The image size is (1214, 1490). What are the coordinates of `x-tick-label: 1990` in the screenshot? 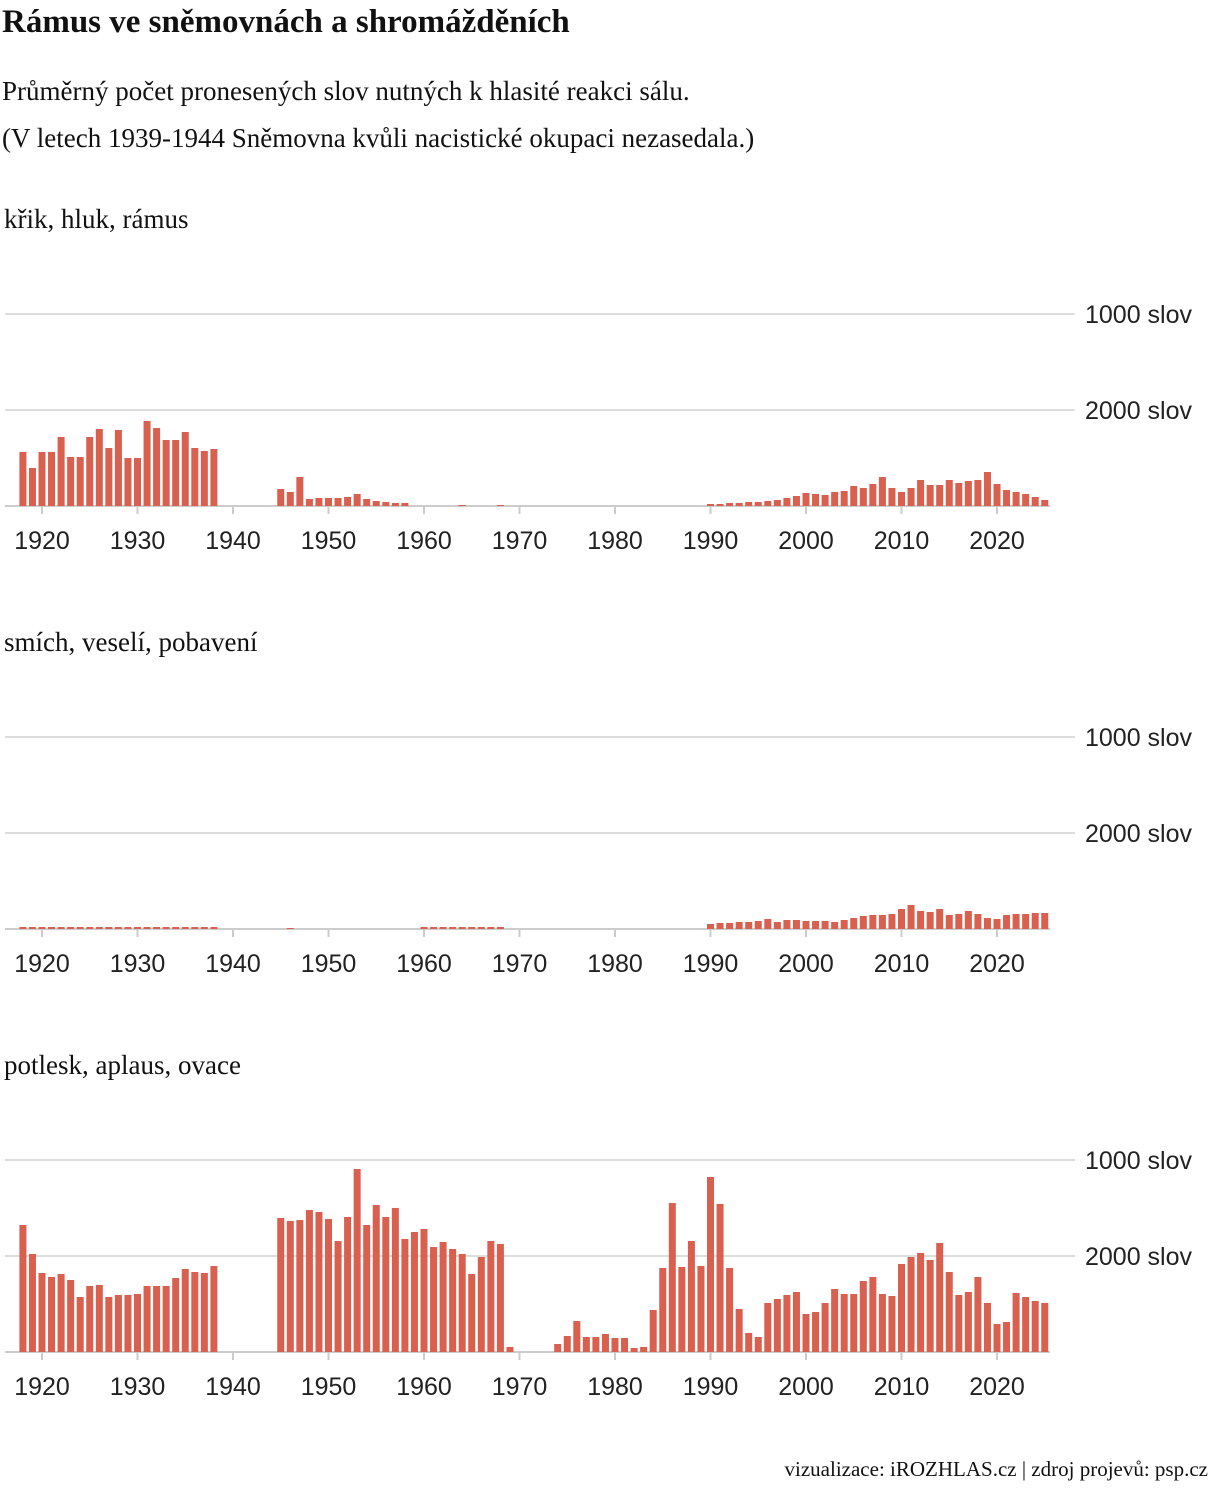 It's located at (711, 1387).